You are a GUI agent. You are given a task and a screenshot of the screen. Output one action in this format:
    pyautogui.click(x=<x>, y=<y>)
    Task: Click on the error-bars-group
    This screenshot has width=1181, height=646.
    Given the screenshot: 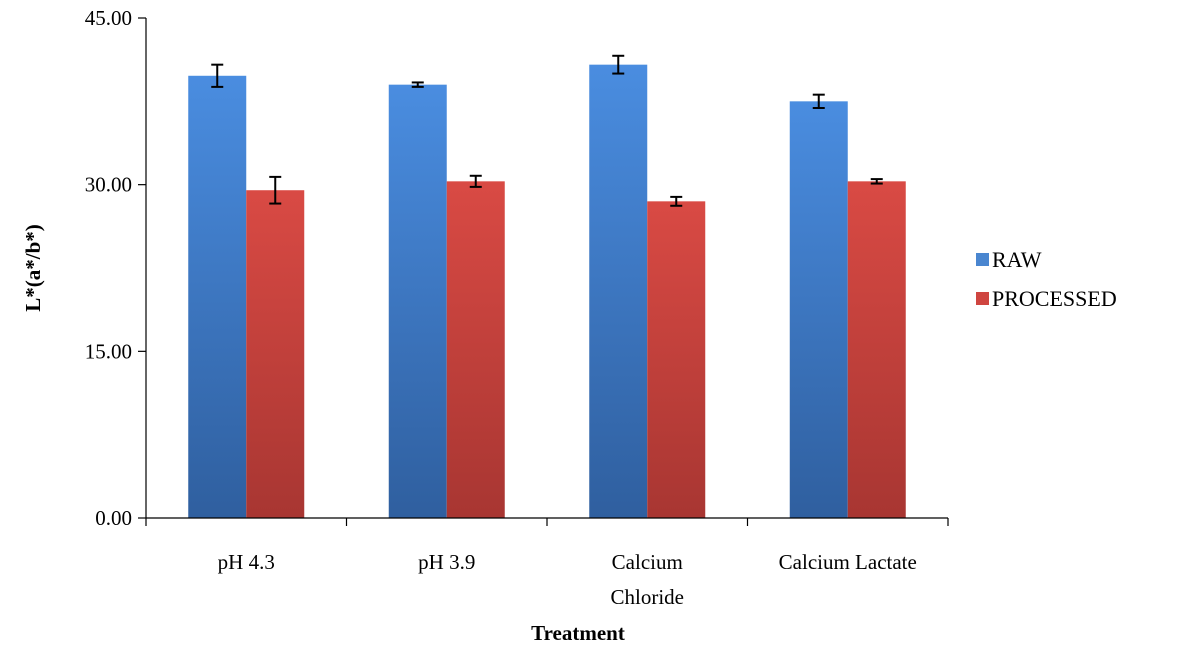 What is the action you would take?
    pyautogui.click(x=547, y=130)
    